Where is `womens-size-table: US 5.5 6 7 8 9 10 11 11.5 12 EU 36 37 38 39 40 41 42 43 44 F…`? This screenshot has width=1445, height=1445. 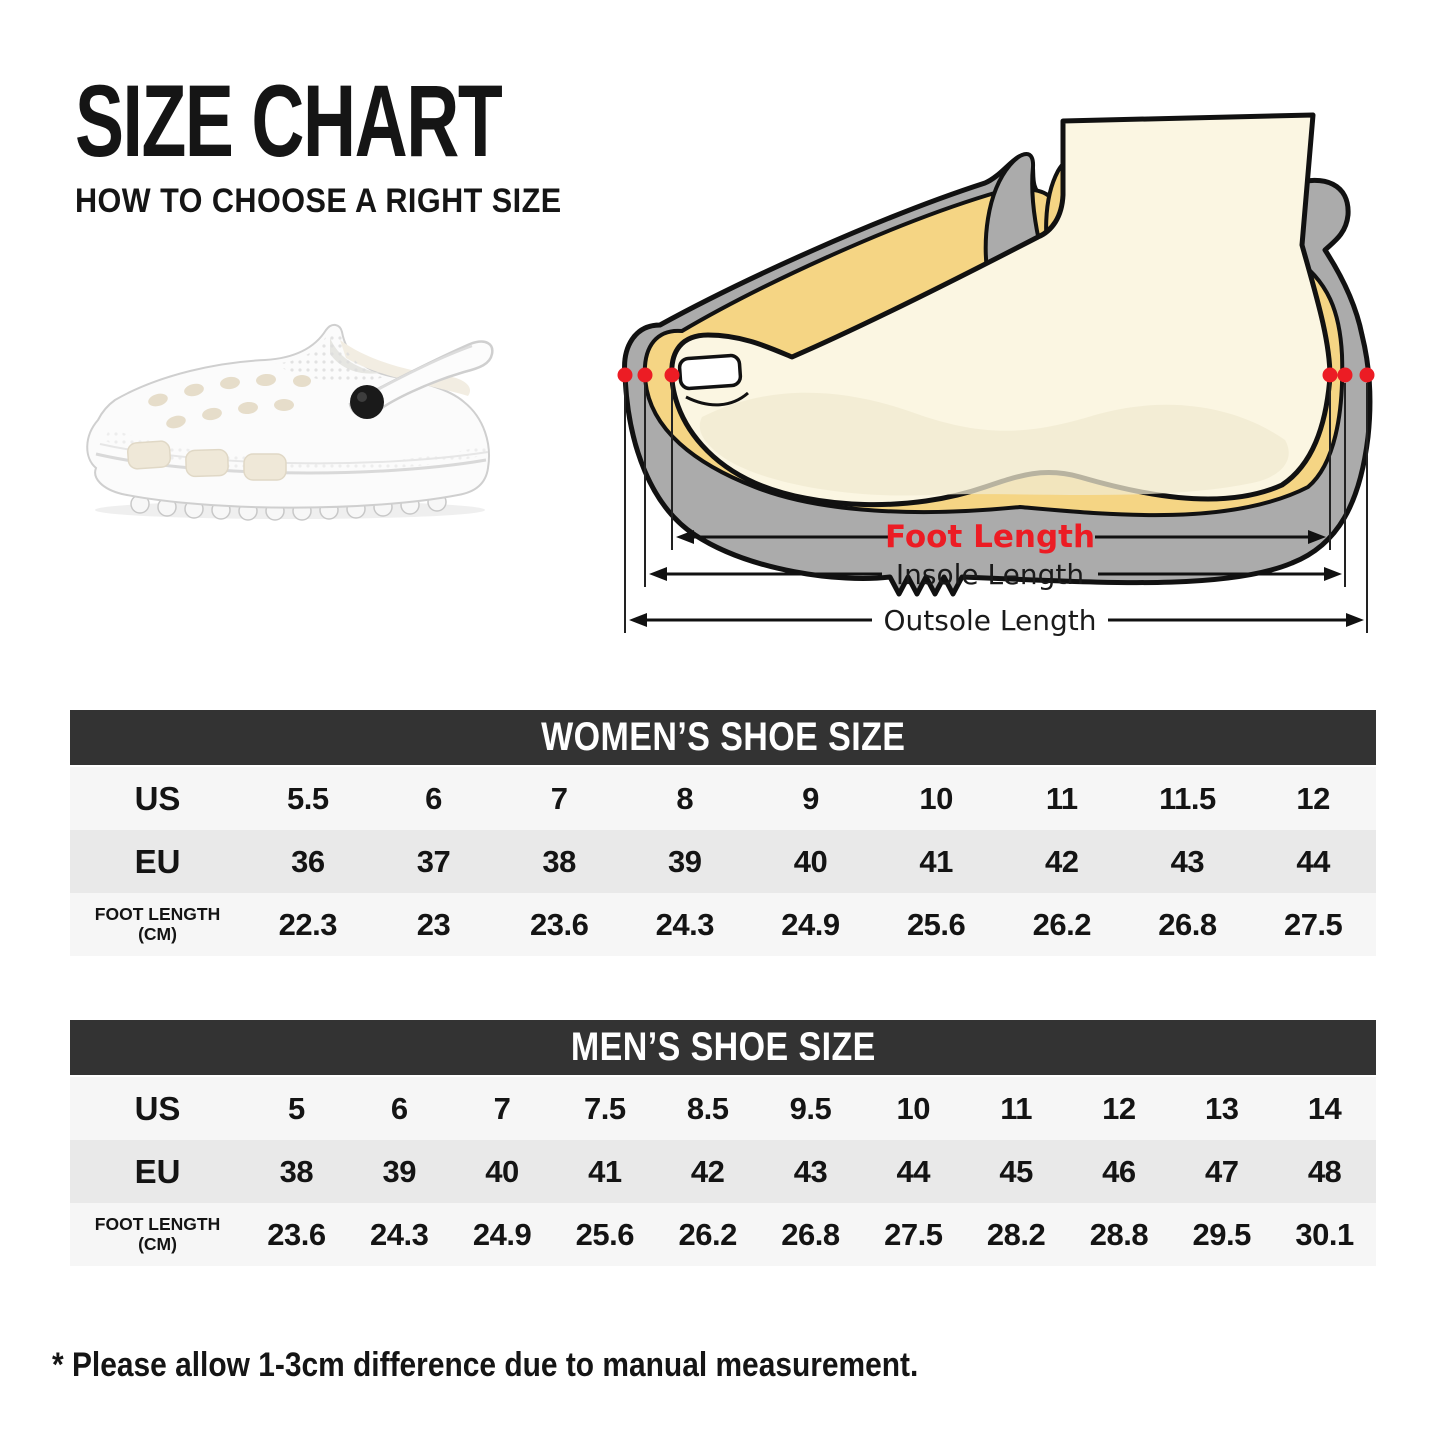
womens-size-table: US 5.5 6 7 8 9 10 11 11.5 12 EU 36 37 38 39 40 41 42 43 44 F… is located at coordinates (723, 861).